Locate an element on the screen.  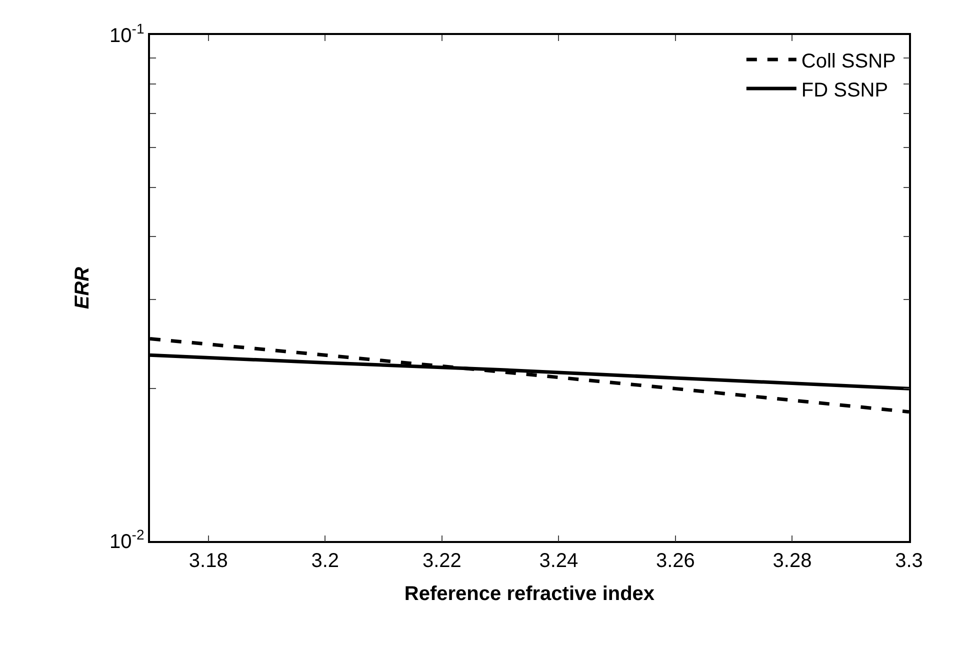
x-tick-label: 3.26 is located at coordinates (675, 561).